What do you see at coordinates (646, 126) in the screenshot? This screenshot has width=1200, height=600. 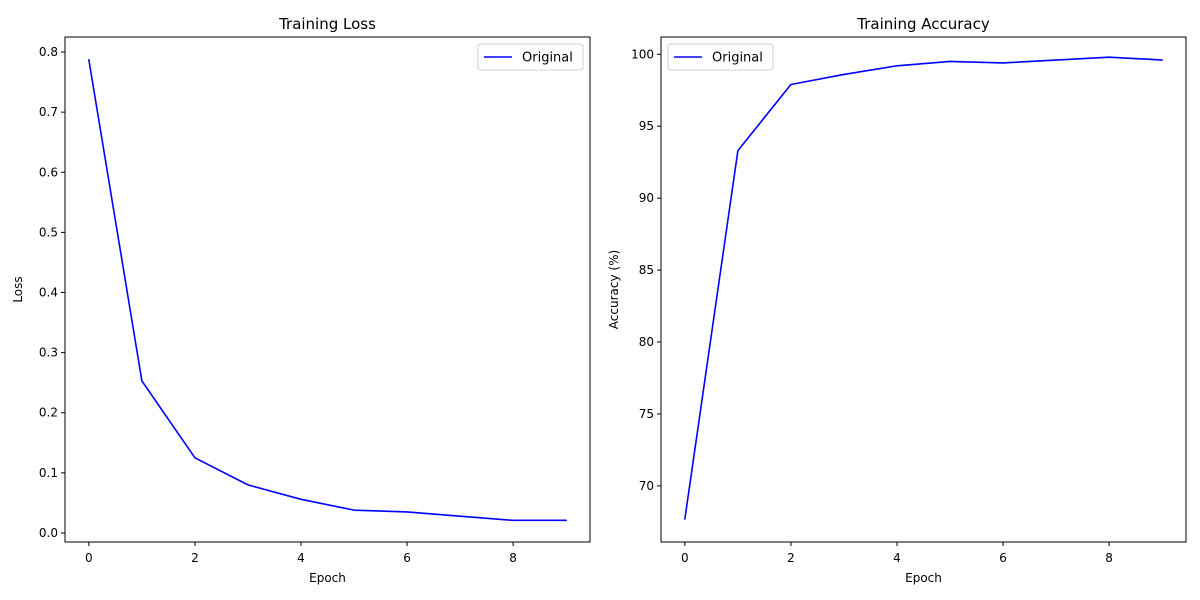 I see `y-tick-label: 95` at bounding box center [646, 126].